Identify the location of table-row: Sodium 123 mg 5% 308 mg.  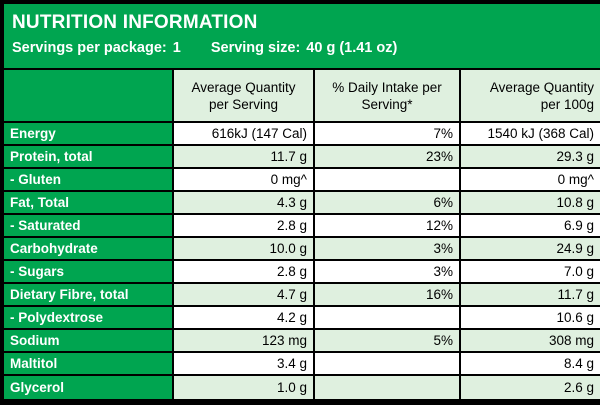
(302, 341).